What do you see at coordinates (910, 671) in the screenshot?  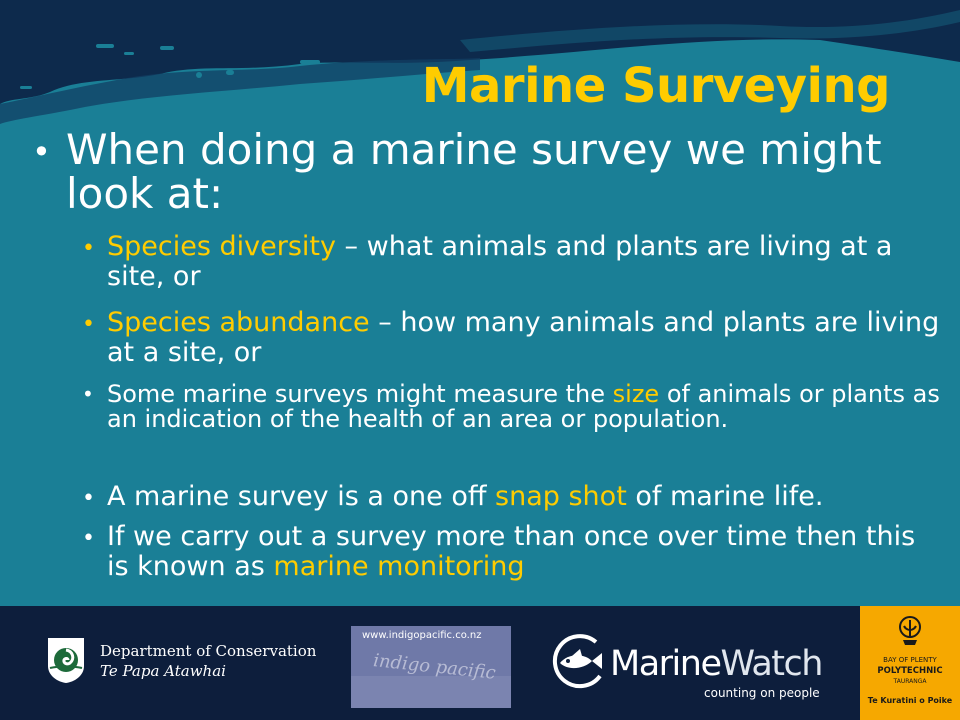 I see `bop-line-2: POLYTECHNIC` at bounding box center [910, 671].